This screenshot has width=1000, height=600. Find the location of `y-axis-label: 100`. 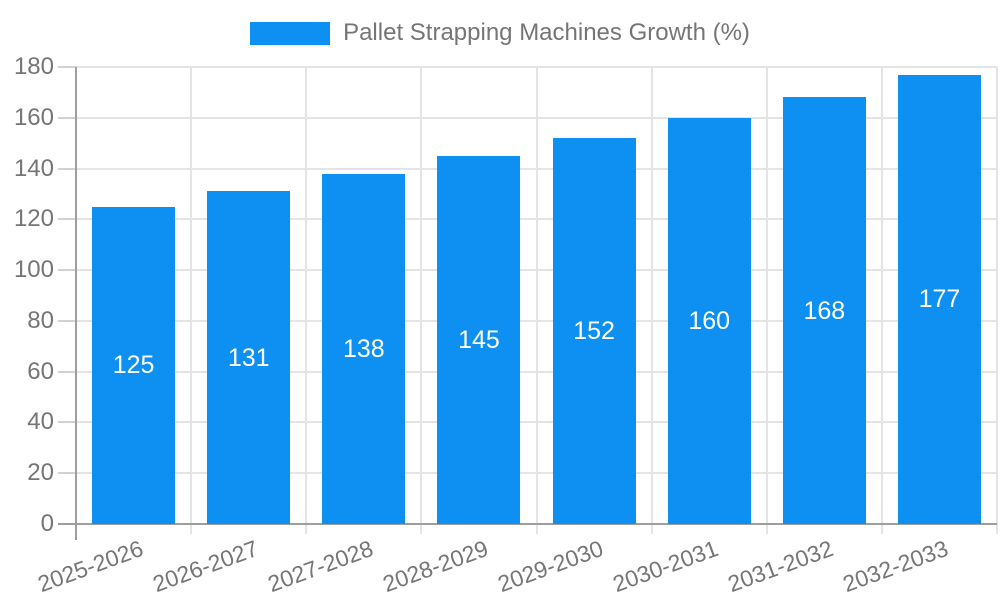

y-axis-label: 100 is located at coordinates (33, 270).